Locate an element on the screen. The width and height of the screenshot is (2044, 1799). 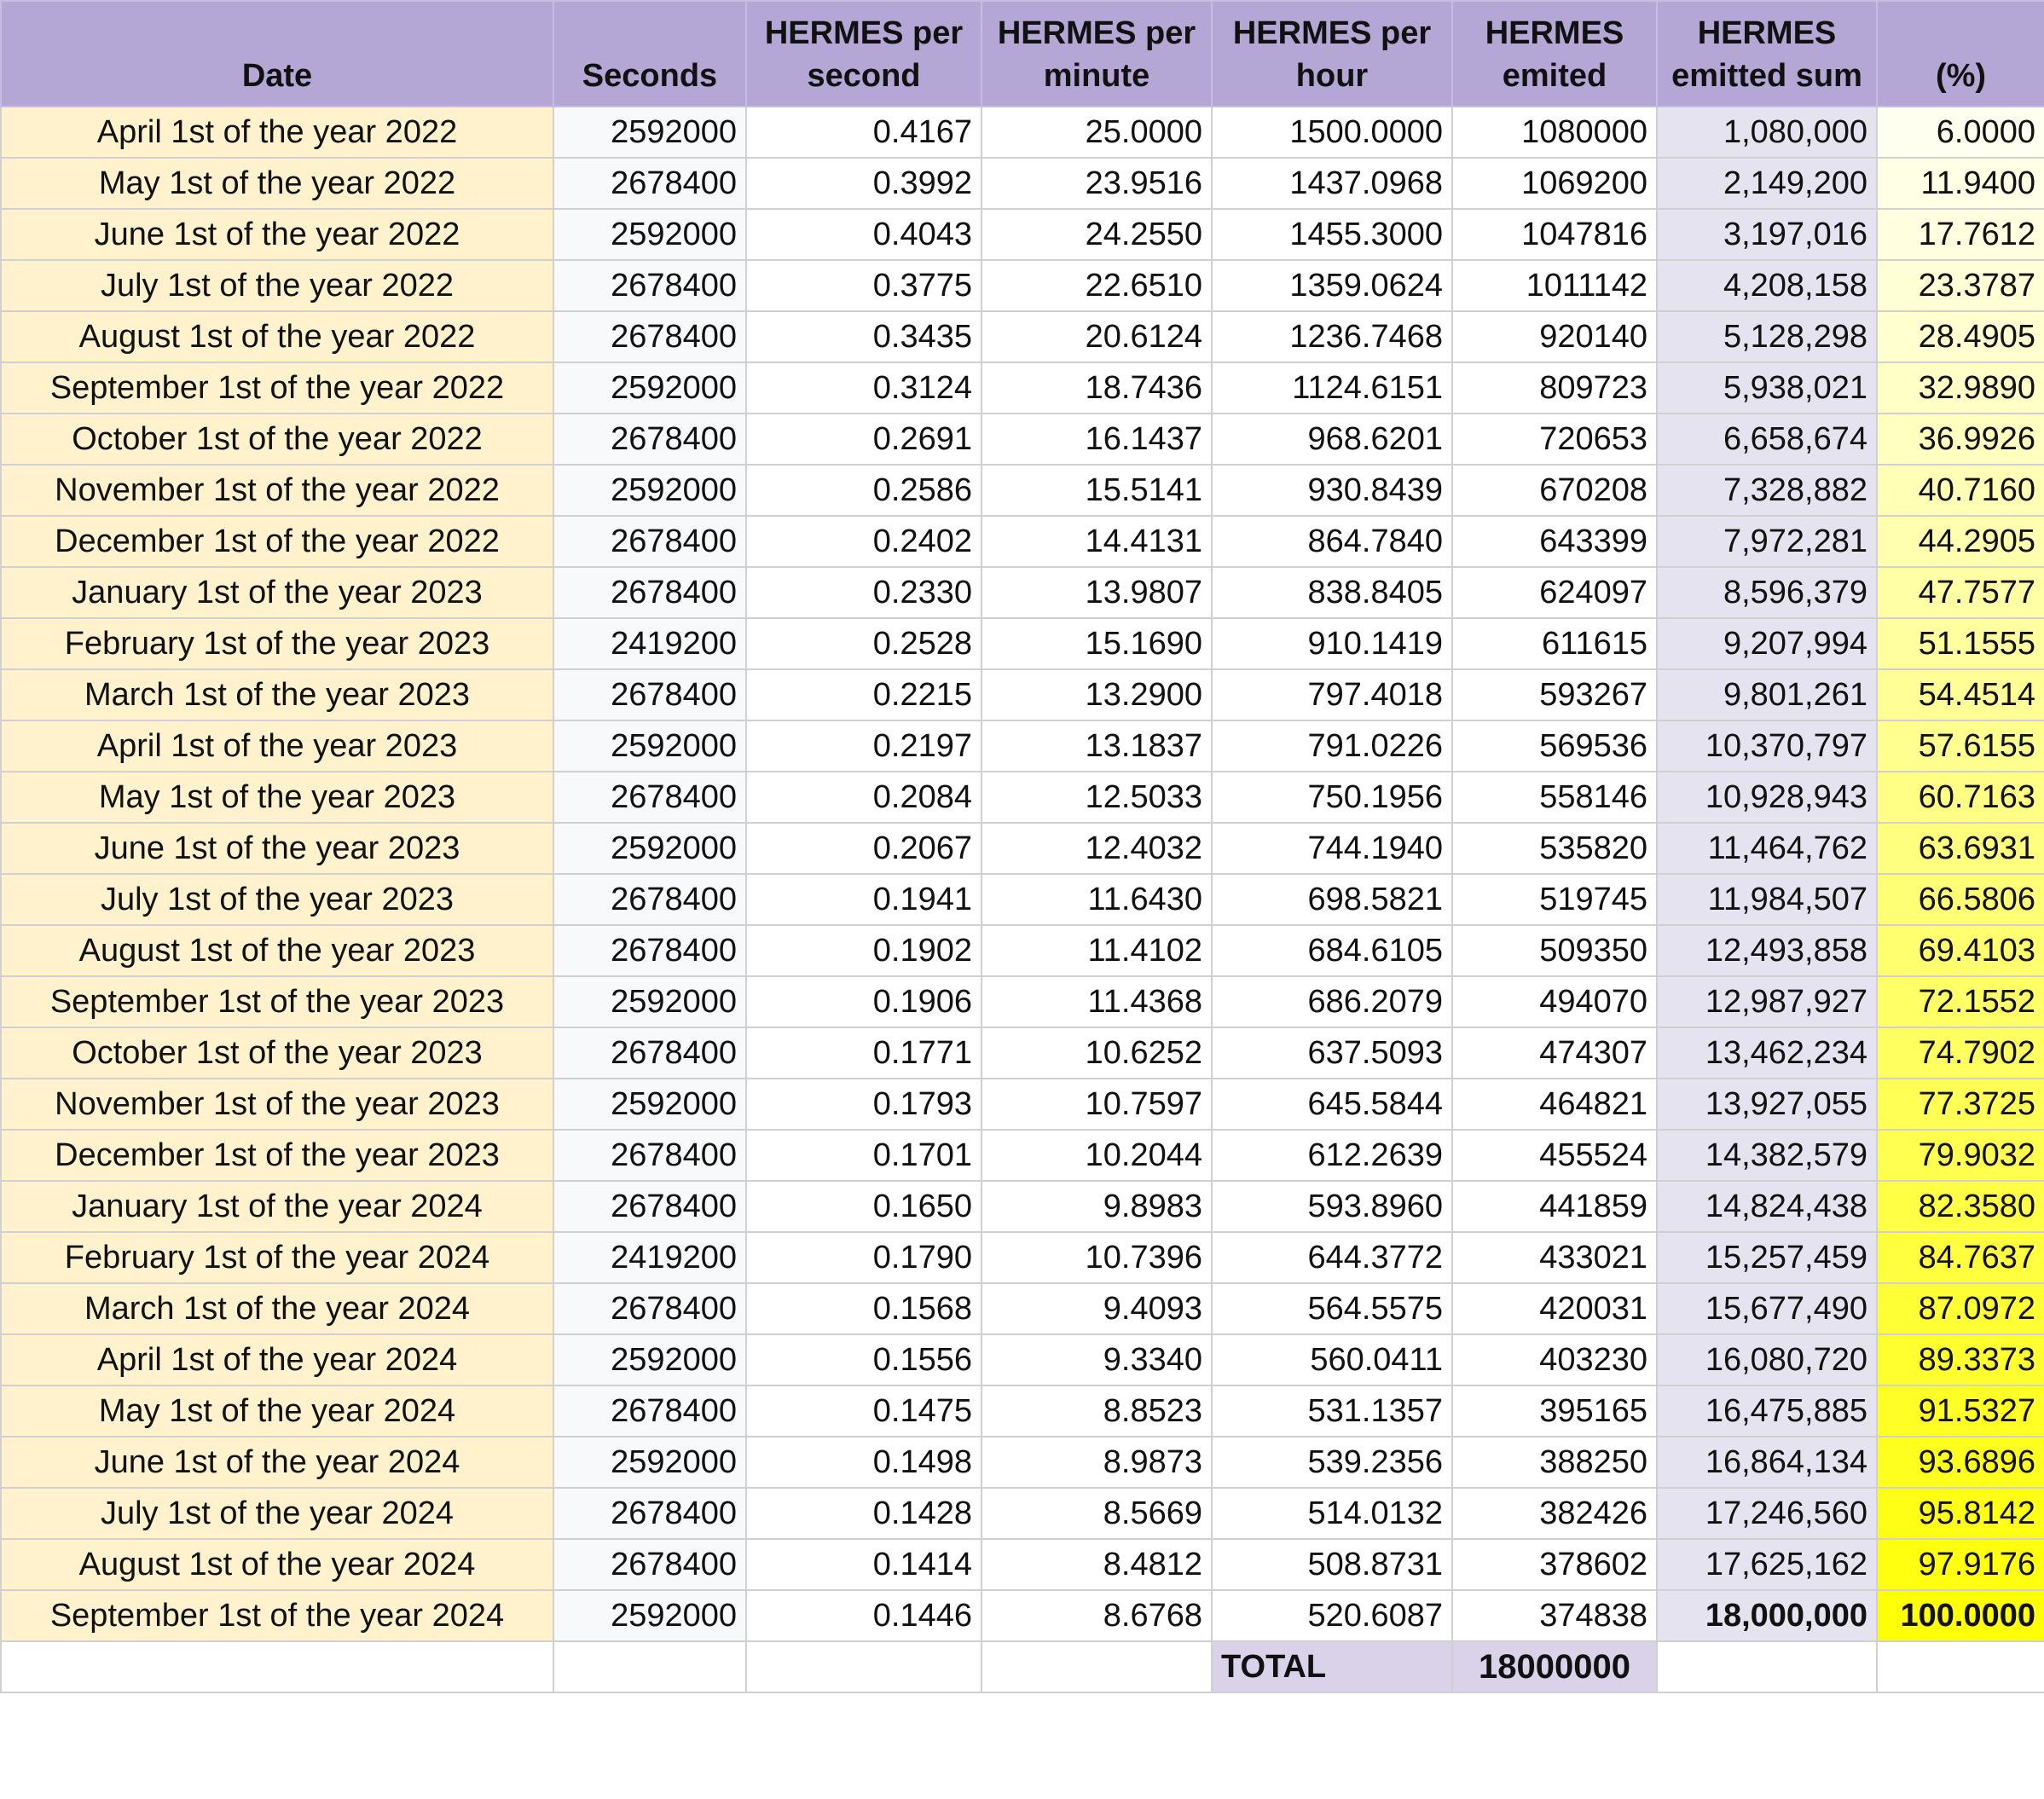
emitted-sum-cell: 16,080,720 is located at coordinates (1767, 1359).